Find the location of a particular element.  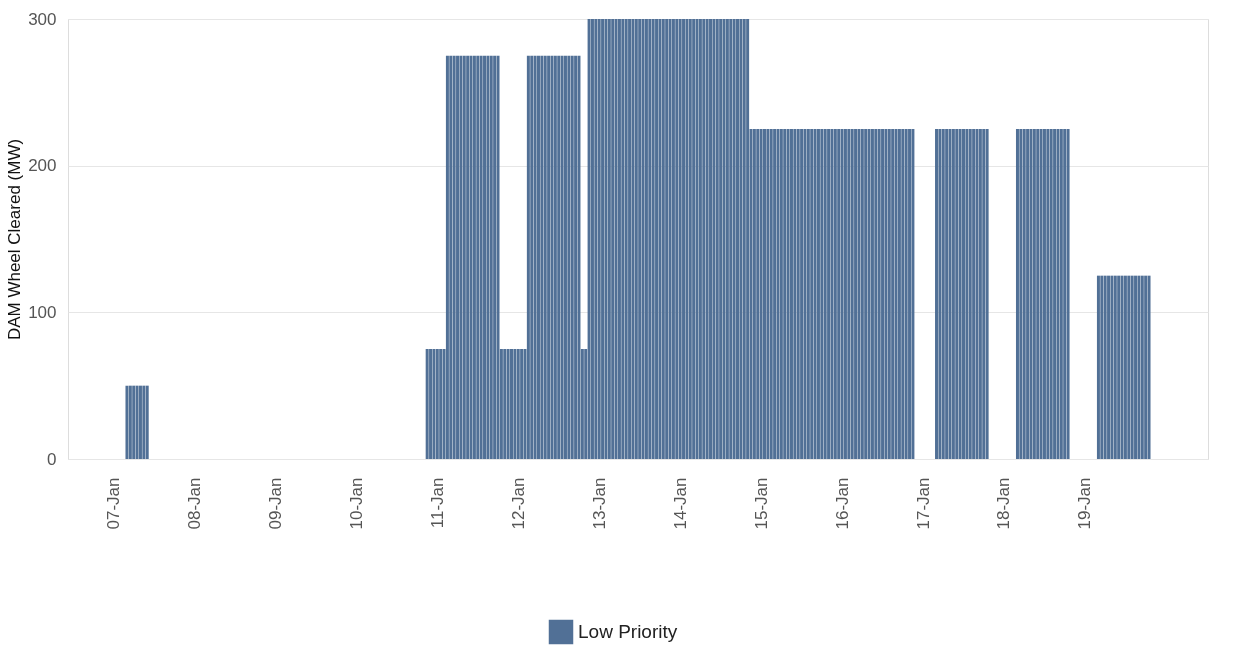

x-tick-label: 10-Jan is located at coordinates (356, 503).